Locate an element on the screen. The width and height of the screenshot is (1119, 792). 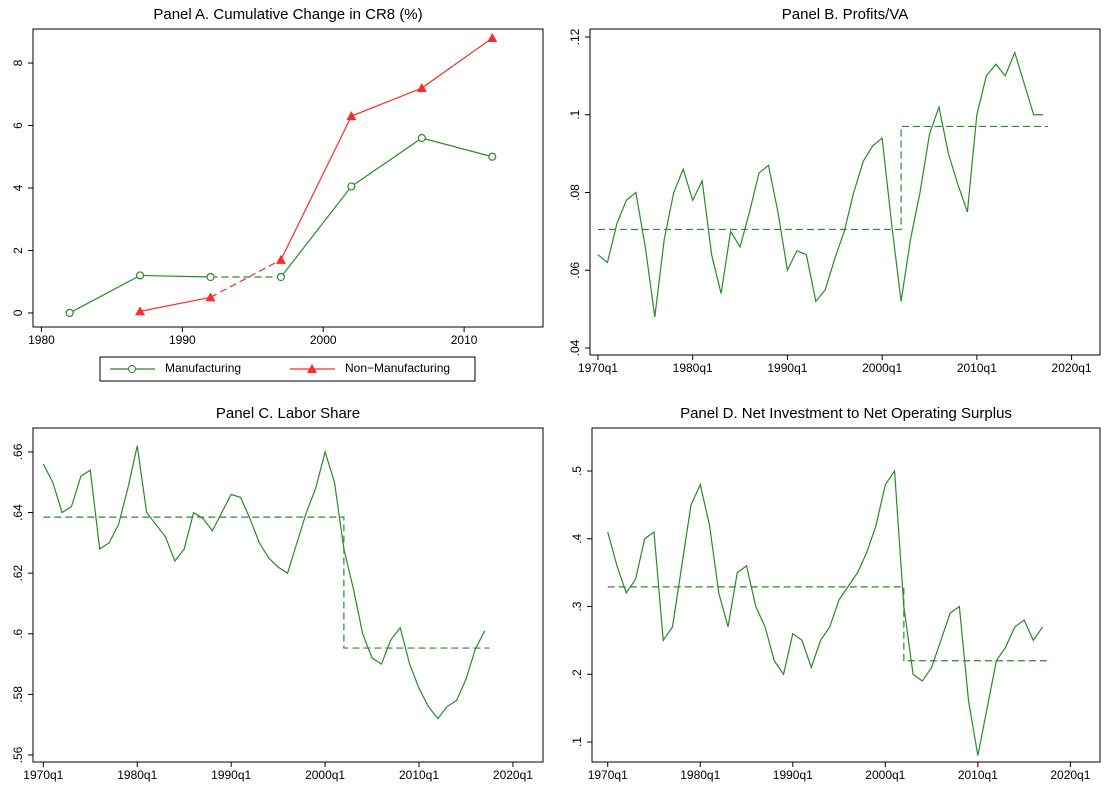
x-tick-label: 2000 is located at coordinates (323, 340).